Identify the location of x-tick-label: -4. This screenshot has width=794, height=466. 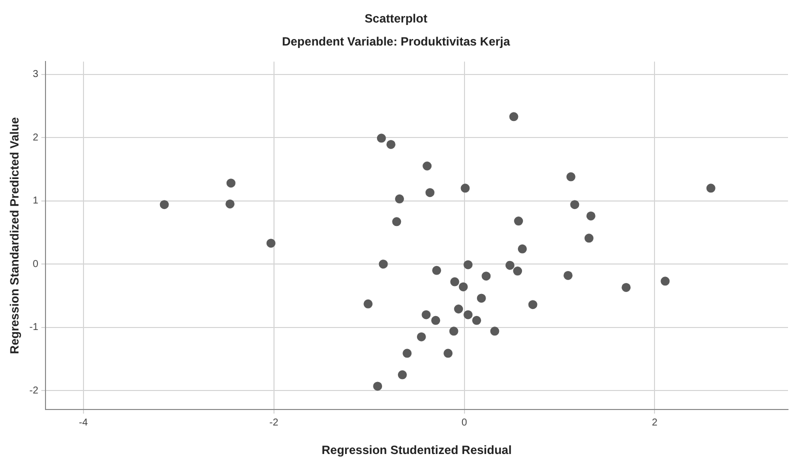
(83, 422).